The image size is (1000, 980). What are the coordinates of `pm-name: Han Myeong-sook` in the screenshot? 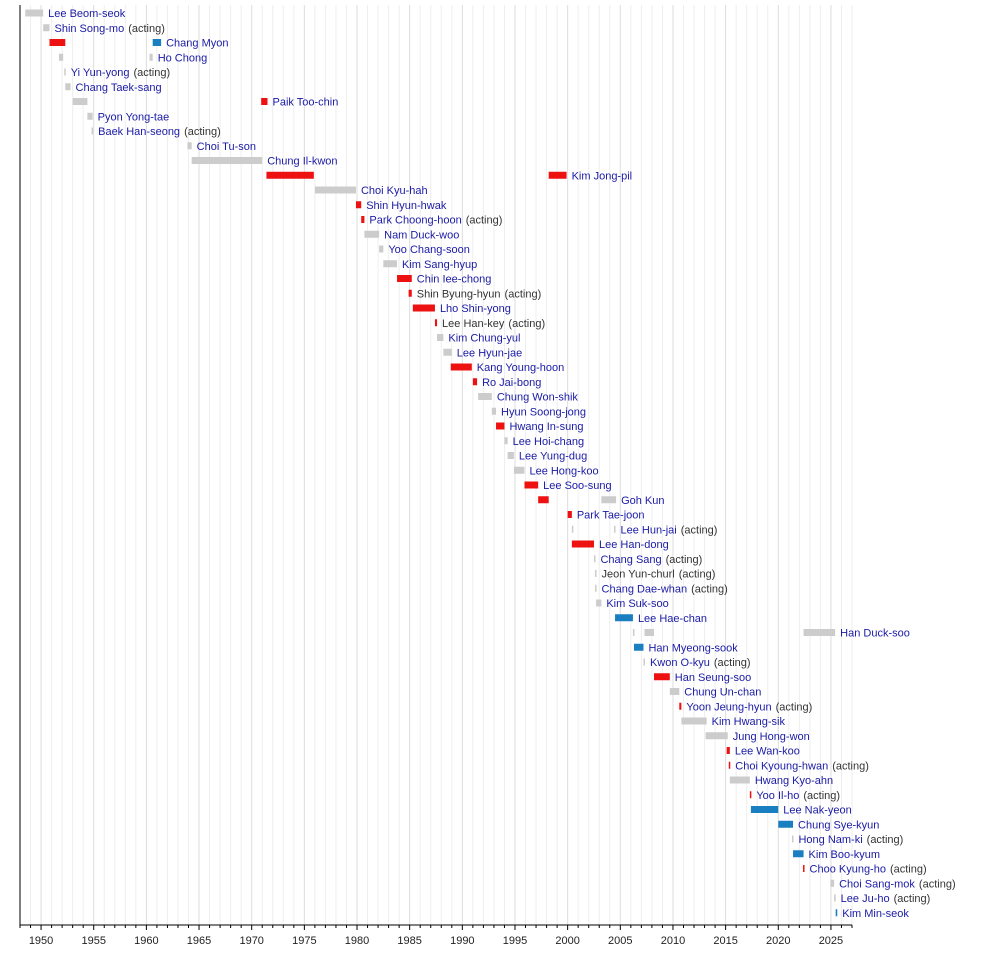 It's located at (693, 648).